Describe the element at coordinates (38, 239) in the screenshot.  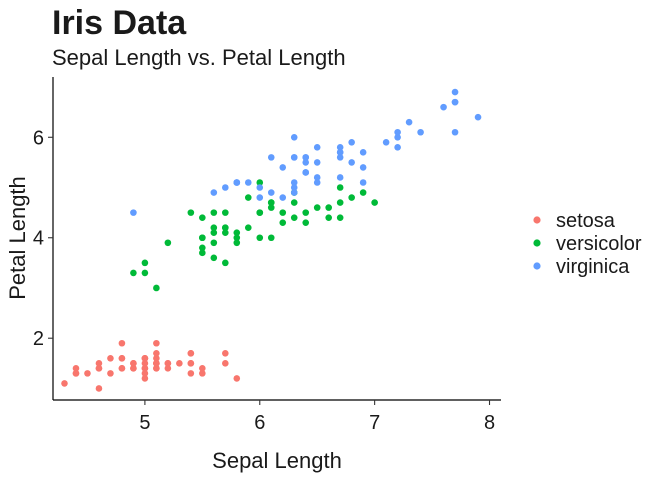
I see `y-tick-label-4: 4` at that location.